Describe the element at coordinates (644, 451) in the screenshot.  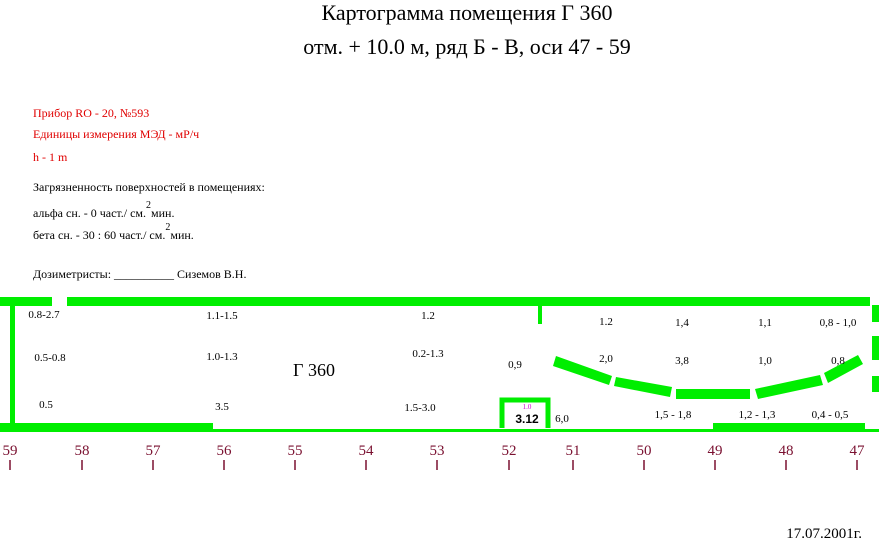
I see `axis-label: 50` at that location.